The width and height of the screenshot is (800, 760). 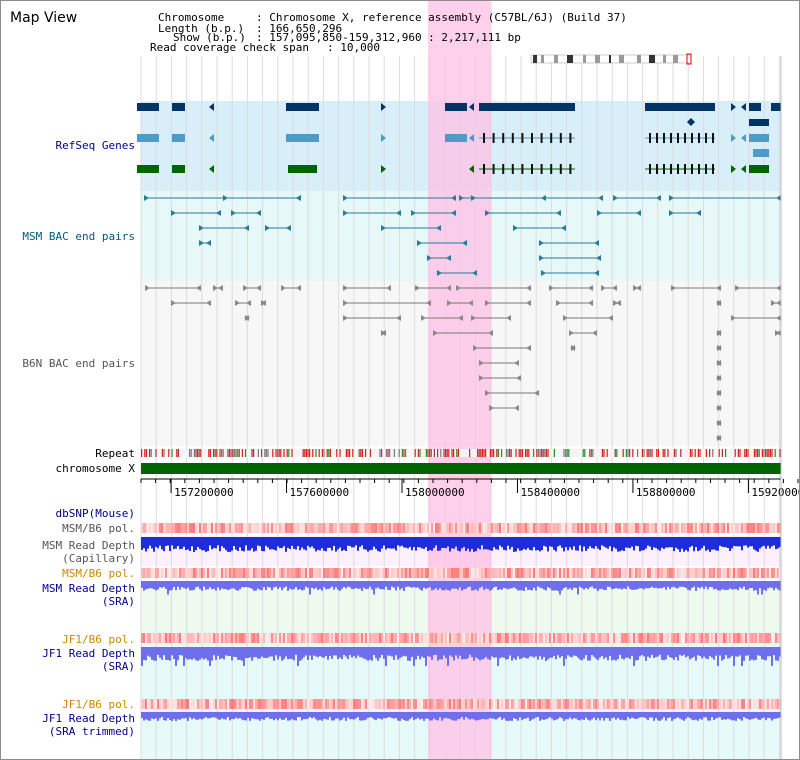 What do you see at coordinates (95, 145) in the screenshot?
I see `refseq-genes-label: RefSeq Genes` at bounding box center [95, 145].